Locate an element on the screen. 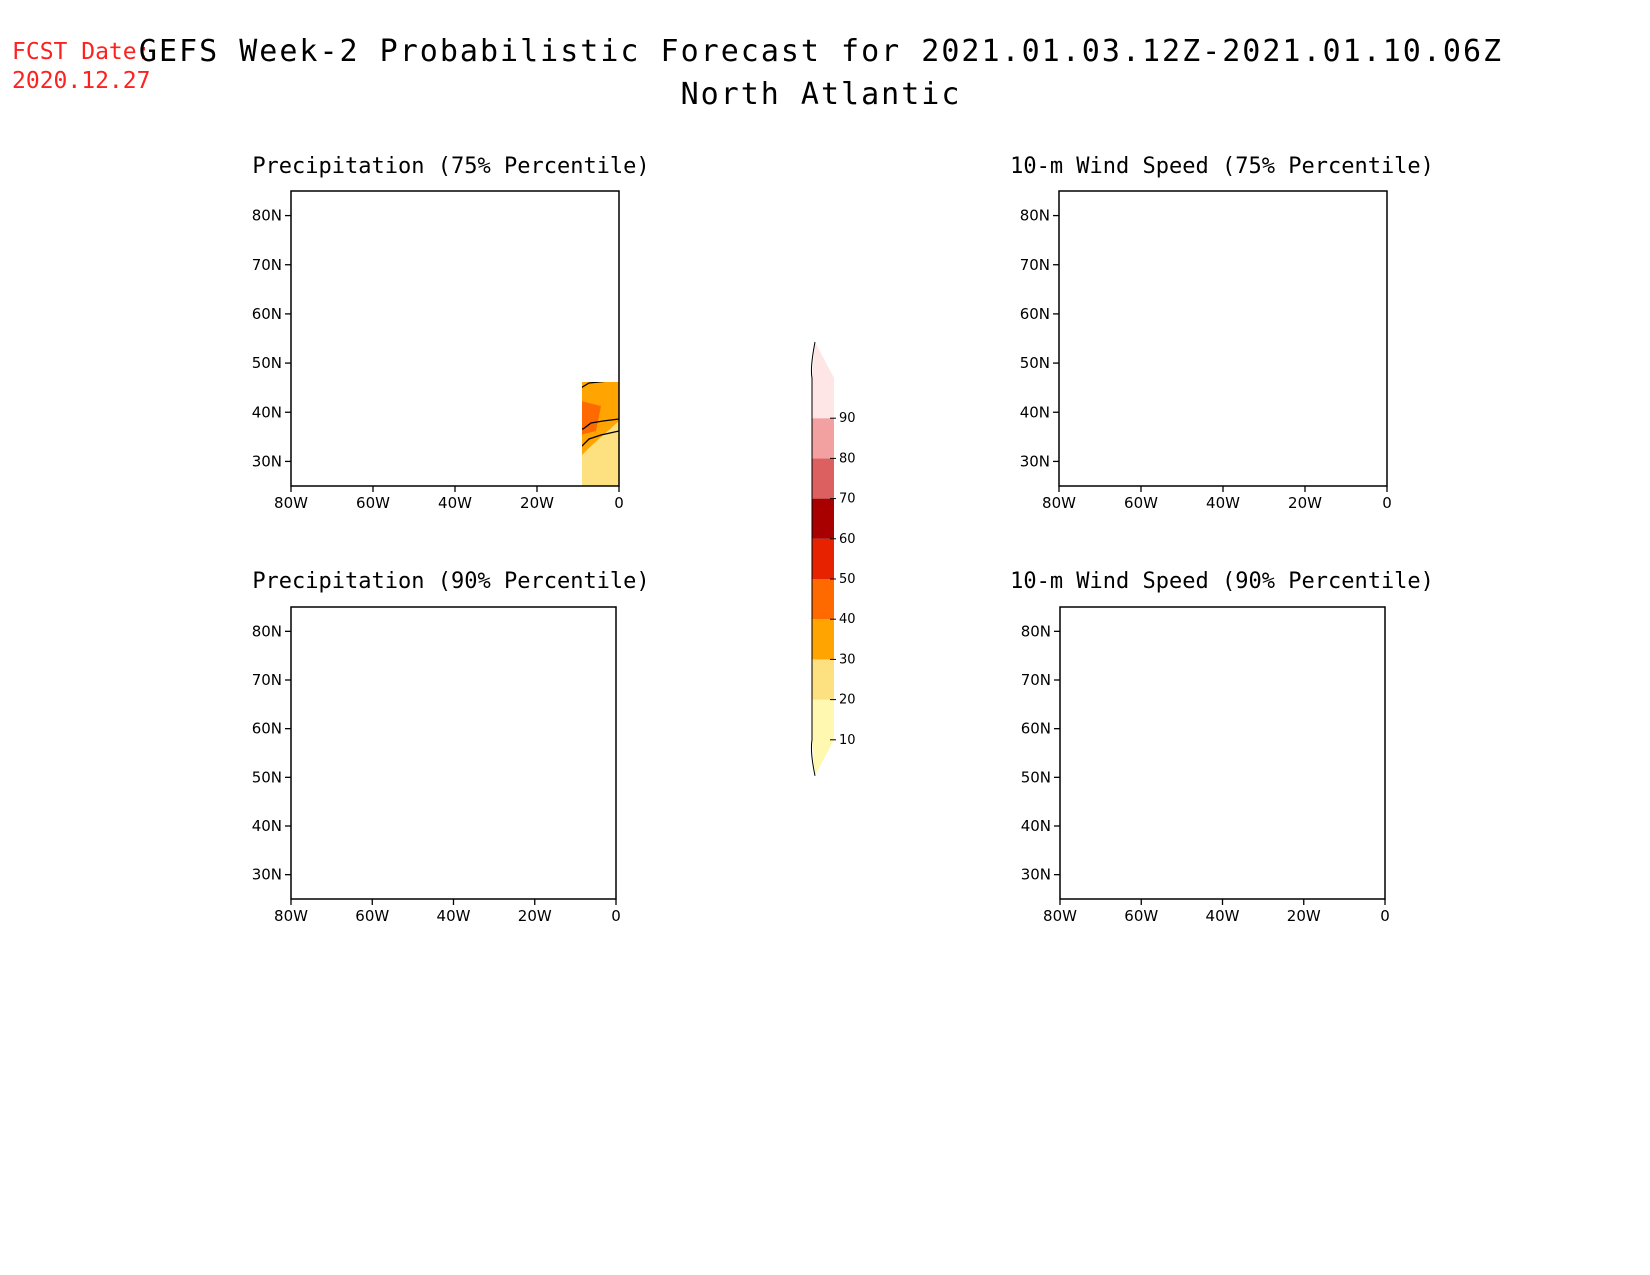  colorbar-label: 20 is located at coordinates (847, 700).